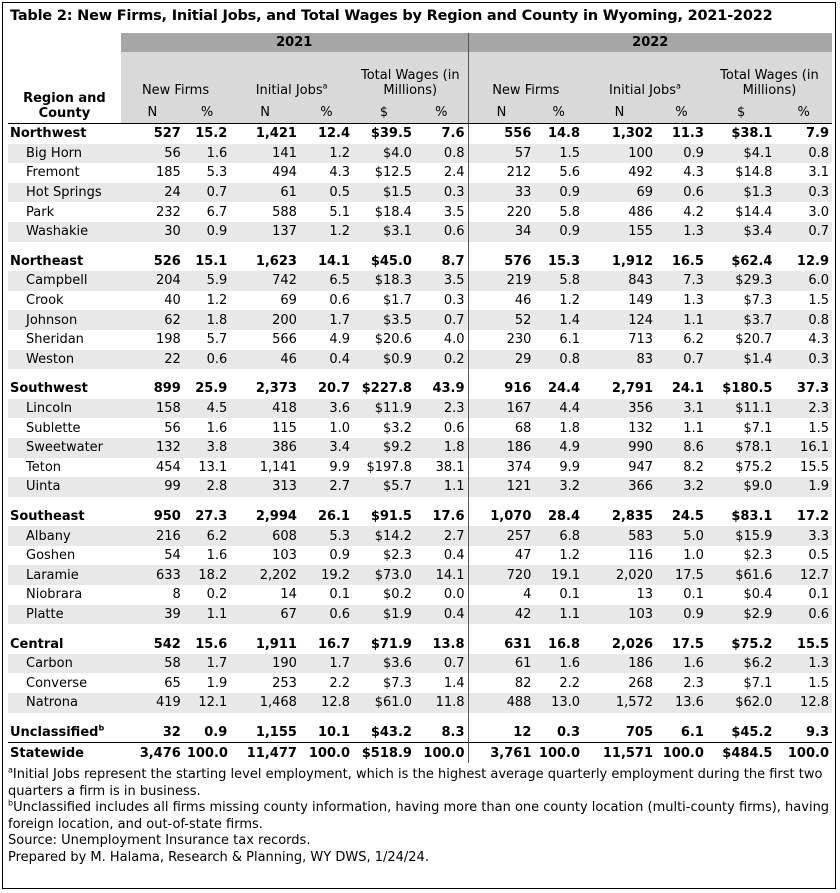 Image resolution: width=840 pixels, height=893 pixels. I want to click on cell-y2022-2: 103, so click(620, 614).